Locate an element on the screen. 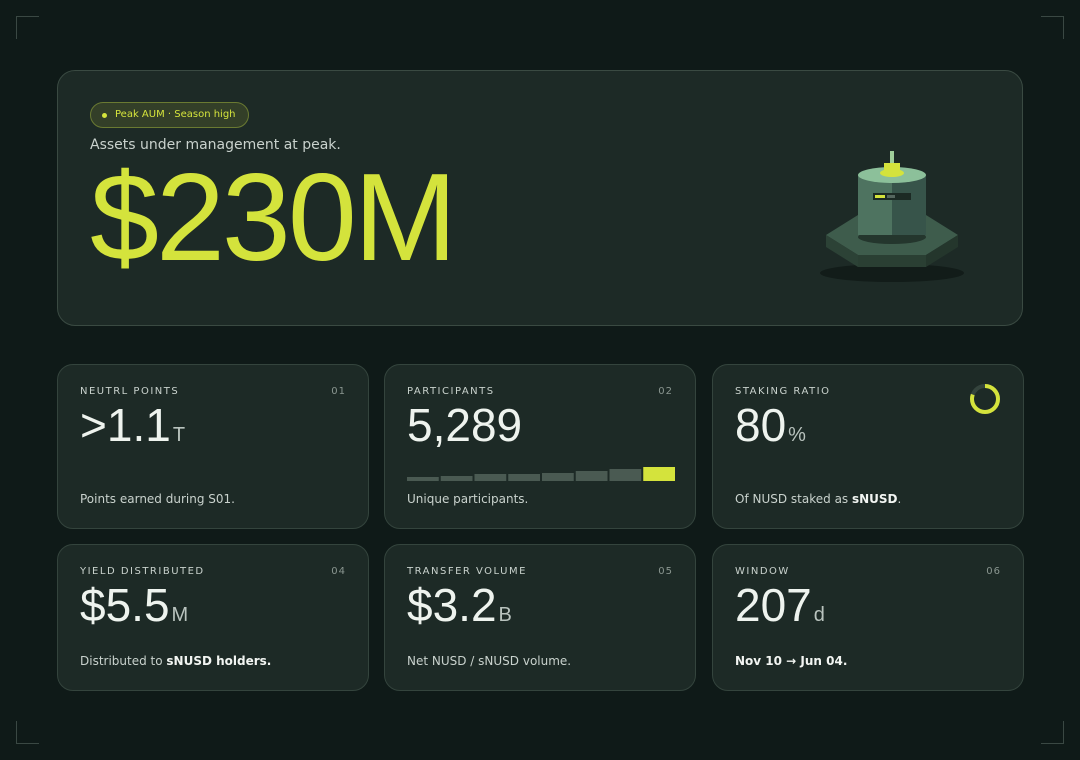 The image size is (1080, 760). value-number: >1.1 is located at coordinates (125, 425).